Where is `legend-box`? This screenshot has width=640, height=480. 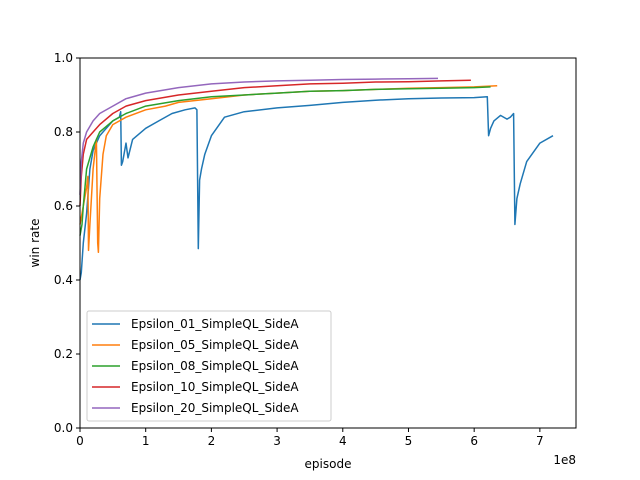
legend-box is located at coordinates (209, 366).